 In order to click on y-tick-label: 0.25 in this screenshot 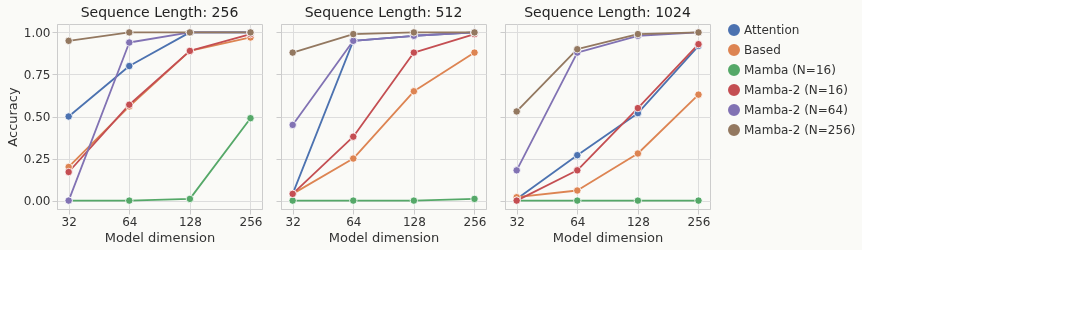, I will do `click(37, 159)`.